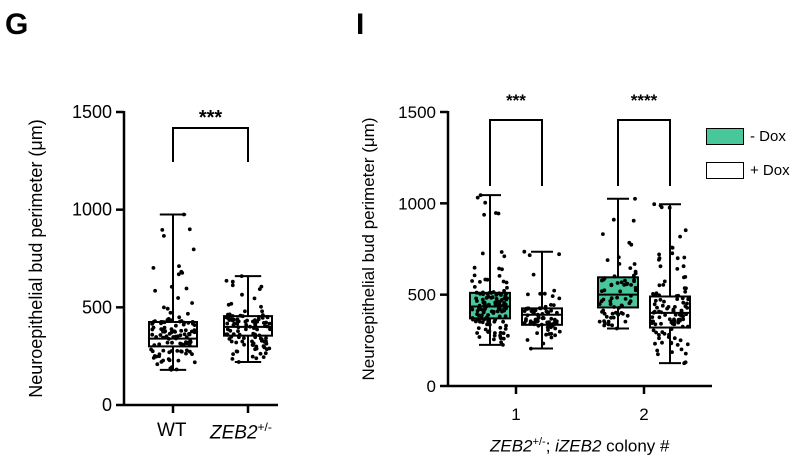 The image size is (797, 467). I want to click on x-axis-title-i: ZEB2+/-; iZEB2 colony #, so click(579, 446).